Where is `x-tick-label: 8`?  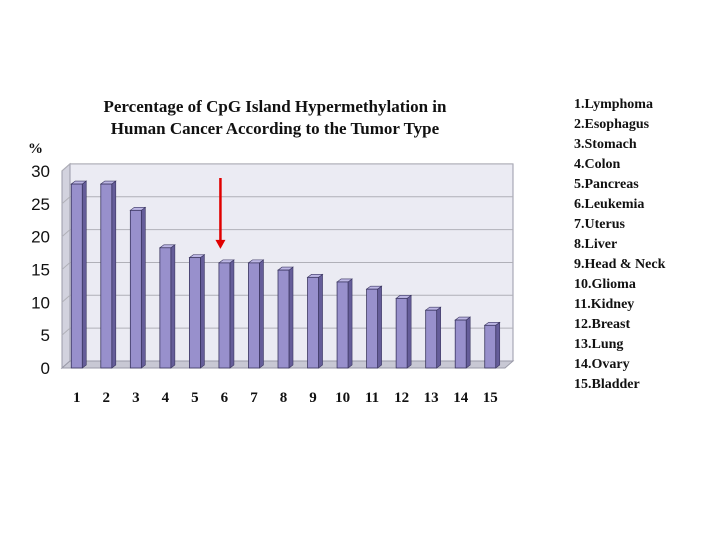
x-tick-label: 8 is located at coordinates (284, 398).